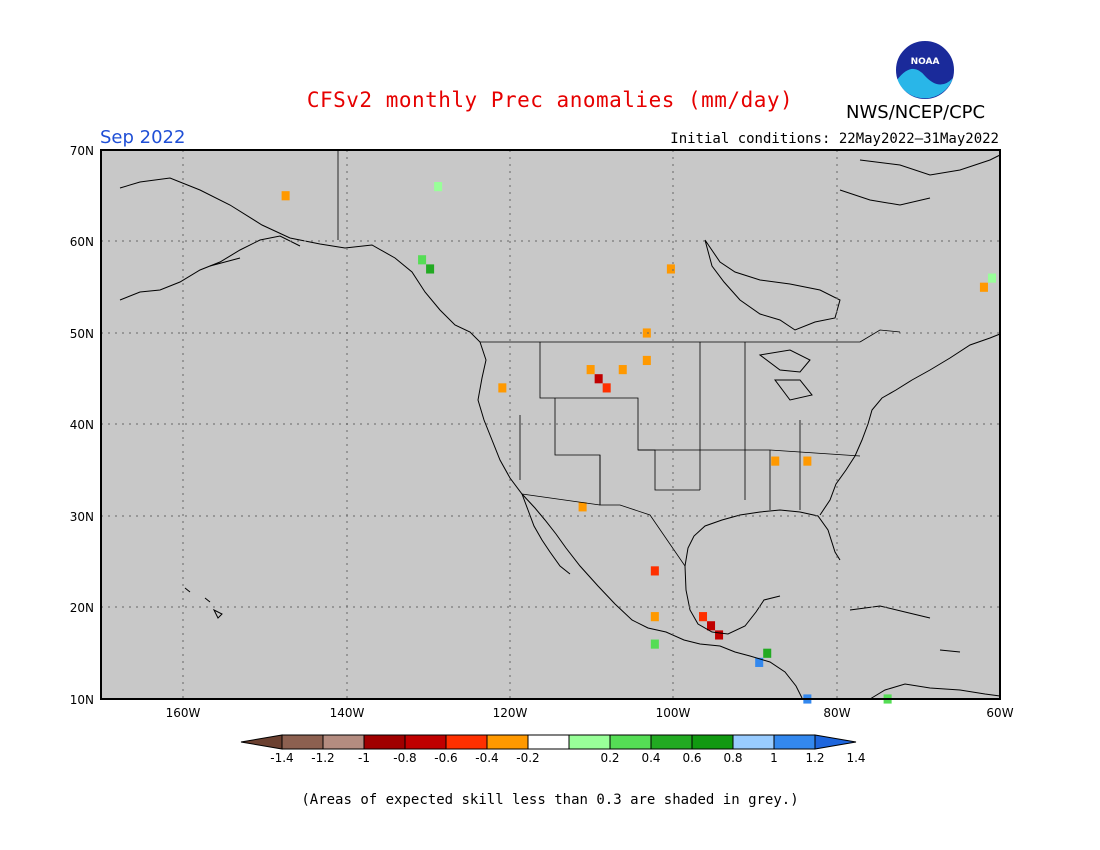 The height and width of the screenshot is (850, 1100). What do you see at coordinates (527, 758) in the screenshot?
I see `colorbar-label: -0.2` at bounding box center [527, 758].